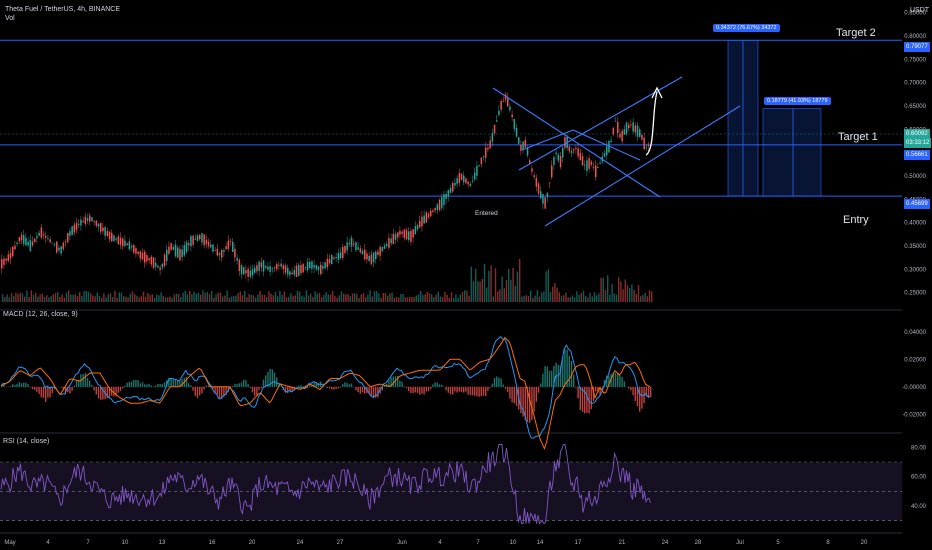 Image resolution: width=932 pixels, height=550 pixels. What do you see at coordinates (622, 543) in the screenshot?
I see `time-axis-tick: 21` at bounding box center [622, 543].